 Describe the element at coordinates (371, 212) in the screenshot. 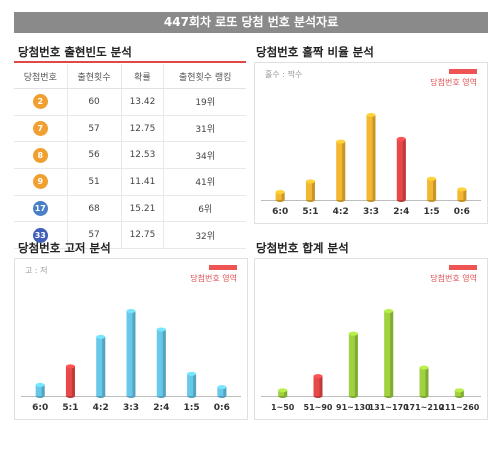

I see `x-tick-label: 3:3` at that location.